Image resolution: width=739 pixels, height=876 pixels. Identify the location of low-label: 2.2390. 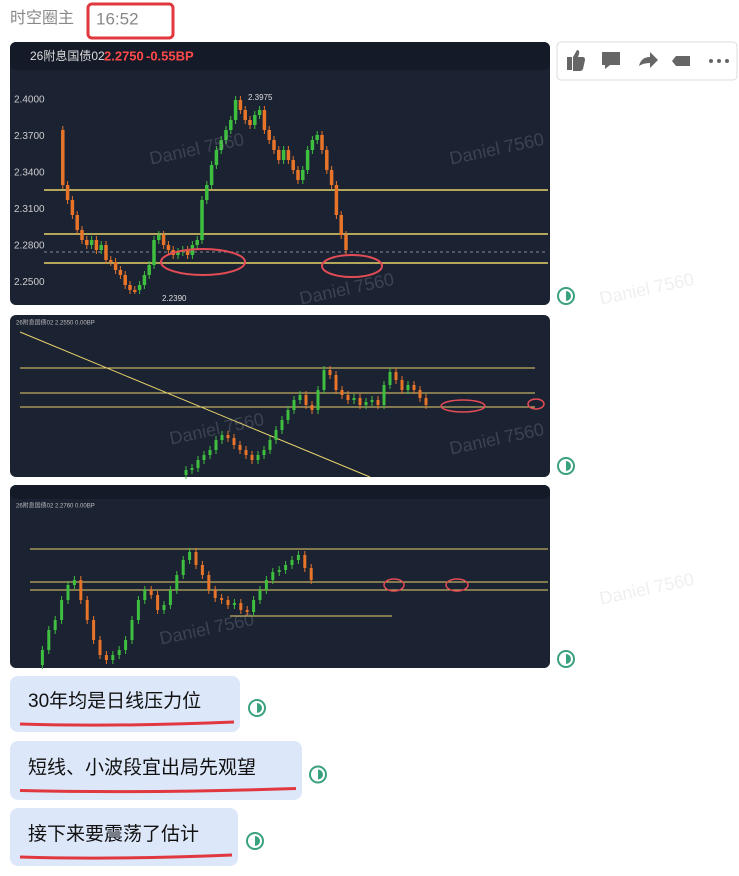
(174, 298).